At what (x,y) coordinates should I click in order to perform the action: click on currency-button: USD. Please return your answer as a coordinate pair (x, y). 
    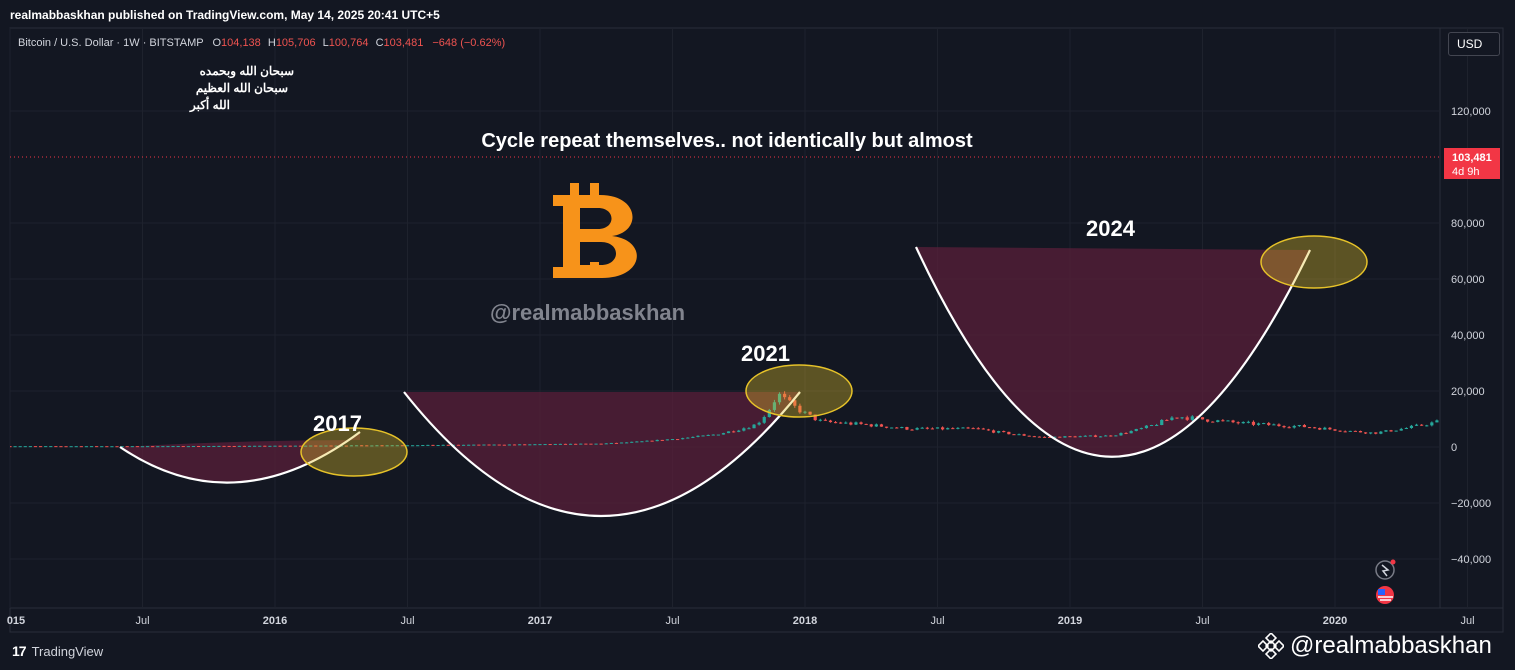
    Looking at the image, I should click on (1474, 44).